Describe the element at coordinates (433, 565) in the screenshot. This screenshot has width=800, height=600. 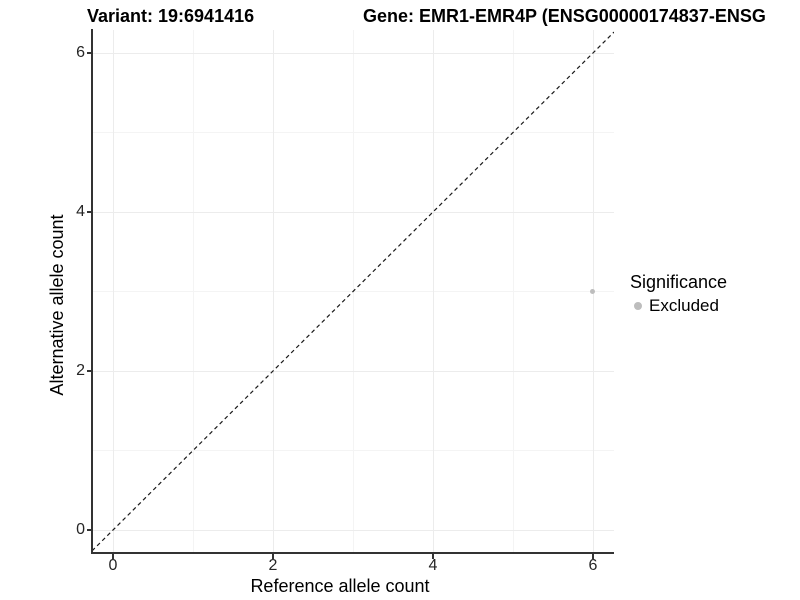
I see `x-tick-label: 4` at that location.